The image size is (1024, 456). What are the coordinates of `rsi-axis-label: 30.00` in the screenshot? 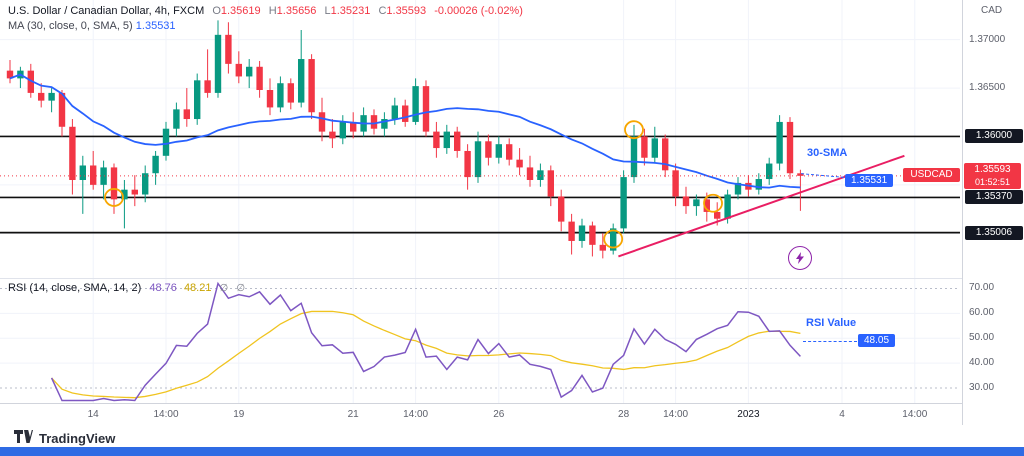 It's located at (982, 388).